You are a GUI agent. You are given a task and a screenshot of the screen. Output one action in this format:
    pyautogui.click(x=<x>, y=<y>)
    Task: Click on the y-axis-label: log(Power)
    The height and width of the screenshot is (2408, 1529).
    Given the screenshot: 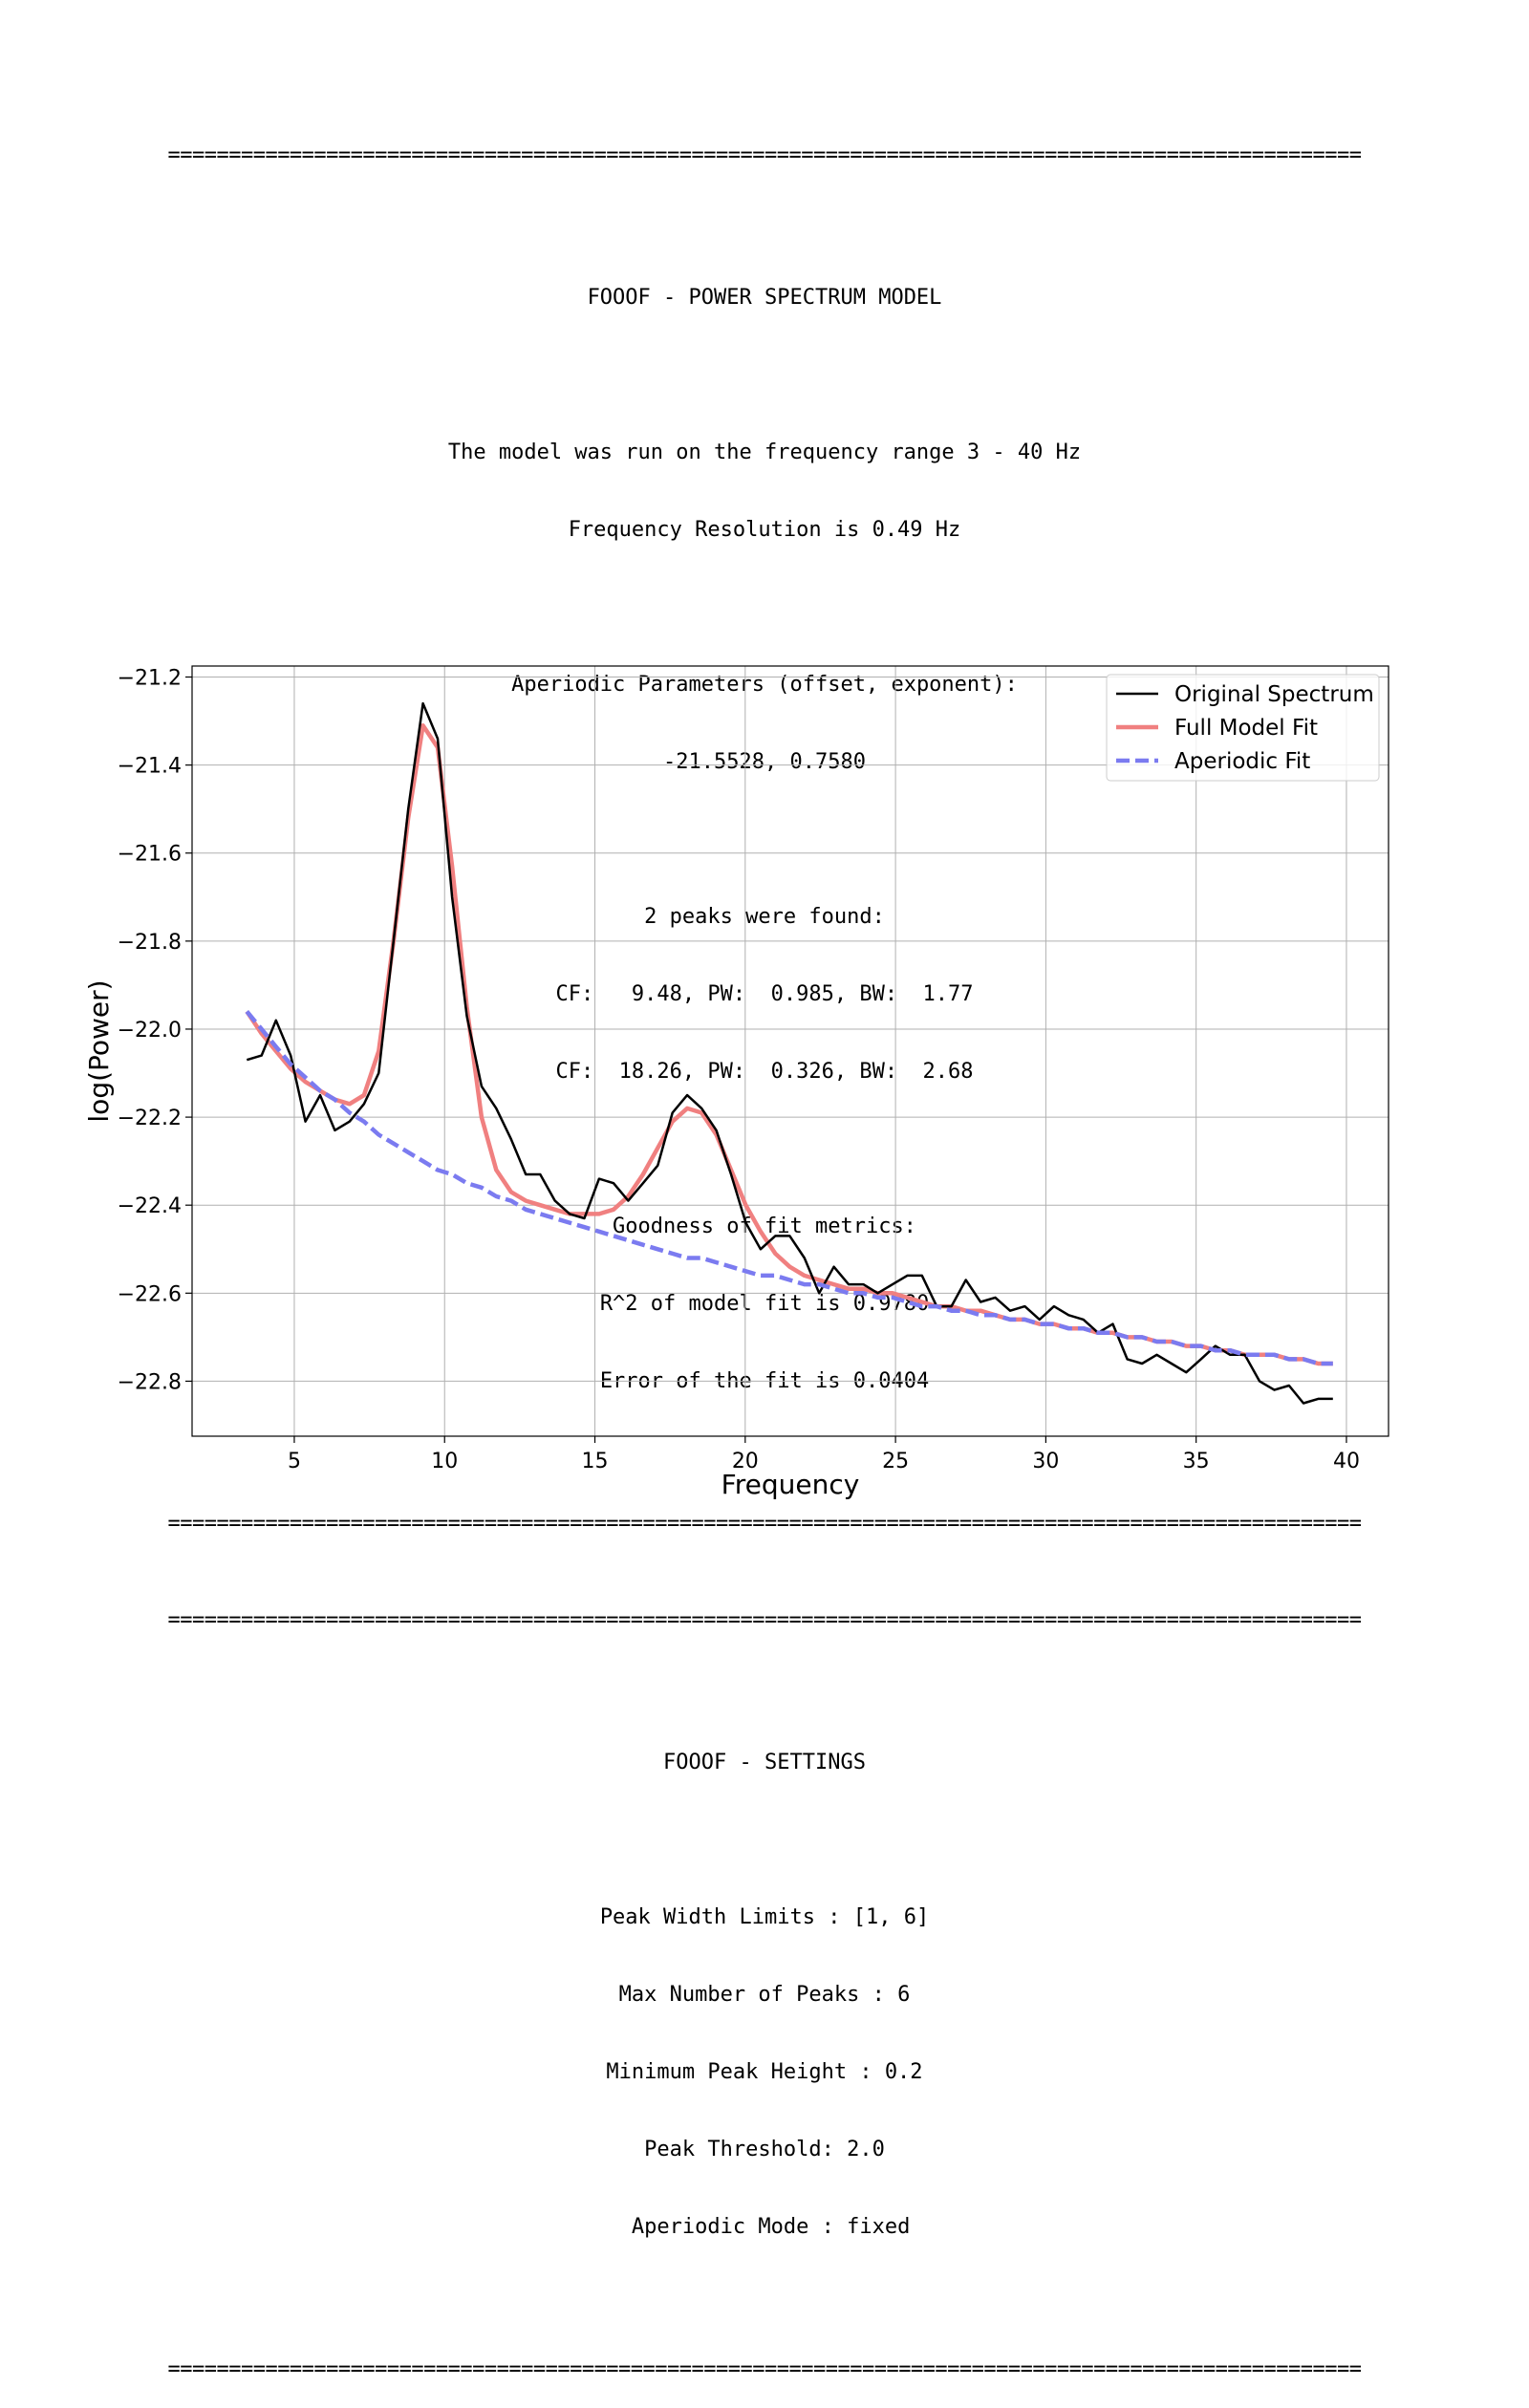 What is the action you would take?
    pyautogui.click(x=99, y=1050)
    